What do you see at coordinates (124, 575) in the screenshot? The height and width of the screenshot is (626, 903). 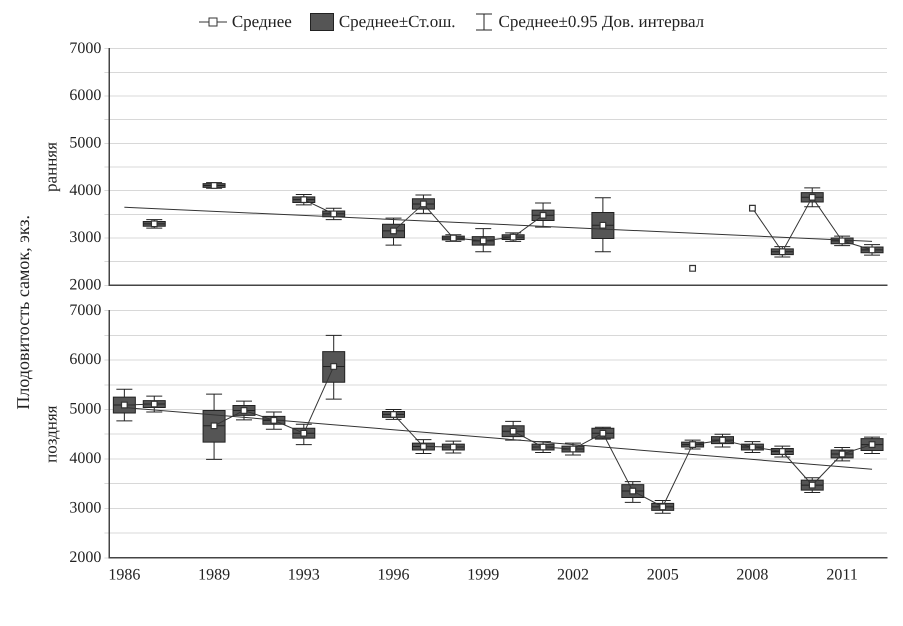 I see `x-tick-label: 1986` at bounding box center [124, 575].